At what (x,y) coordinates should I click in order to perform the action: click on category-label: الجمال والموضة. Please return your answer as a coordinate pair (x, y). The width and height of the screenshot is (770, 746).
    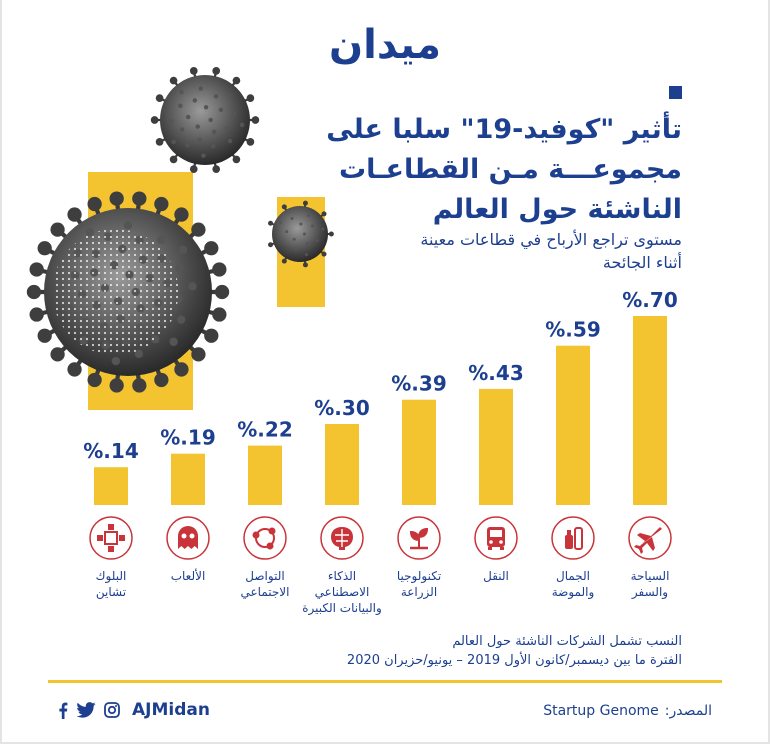
    Looking at the image, I should click on (573, 584).